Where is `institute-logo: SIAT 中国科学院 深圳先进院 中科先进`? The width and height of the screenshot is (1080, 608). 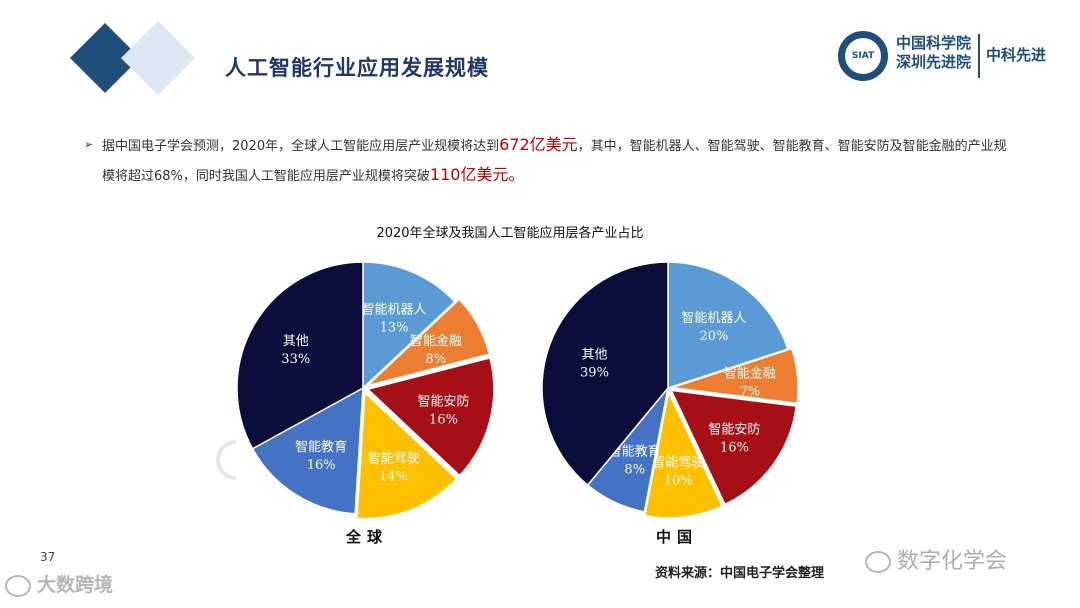 institute-logo: SIAT 中国科学院 深圳先进院 中科先进 is located at coordinates (948, 56).